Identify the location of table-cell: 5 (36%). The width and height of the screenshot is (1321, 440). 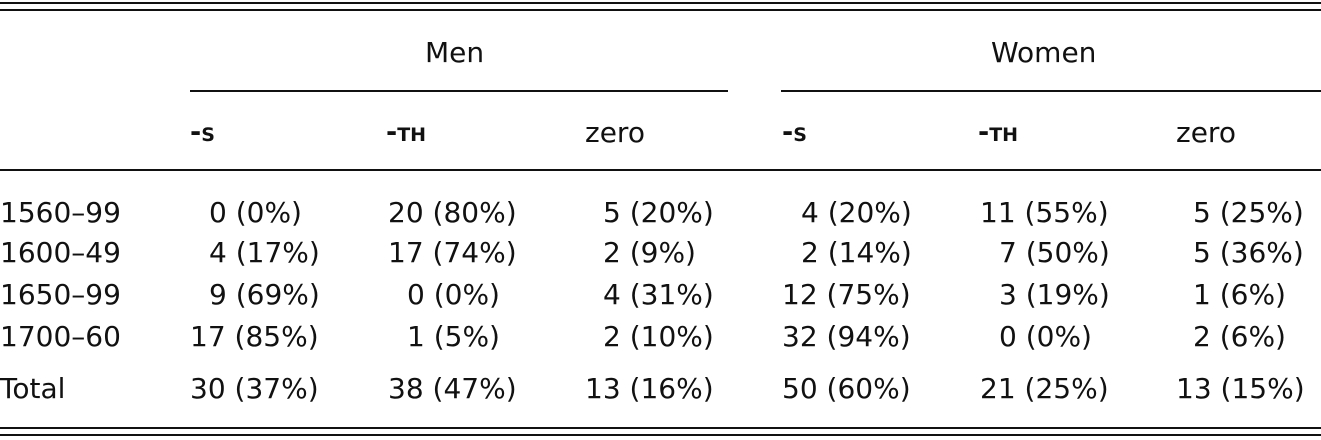
(1248, 252).